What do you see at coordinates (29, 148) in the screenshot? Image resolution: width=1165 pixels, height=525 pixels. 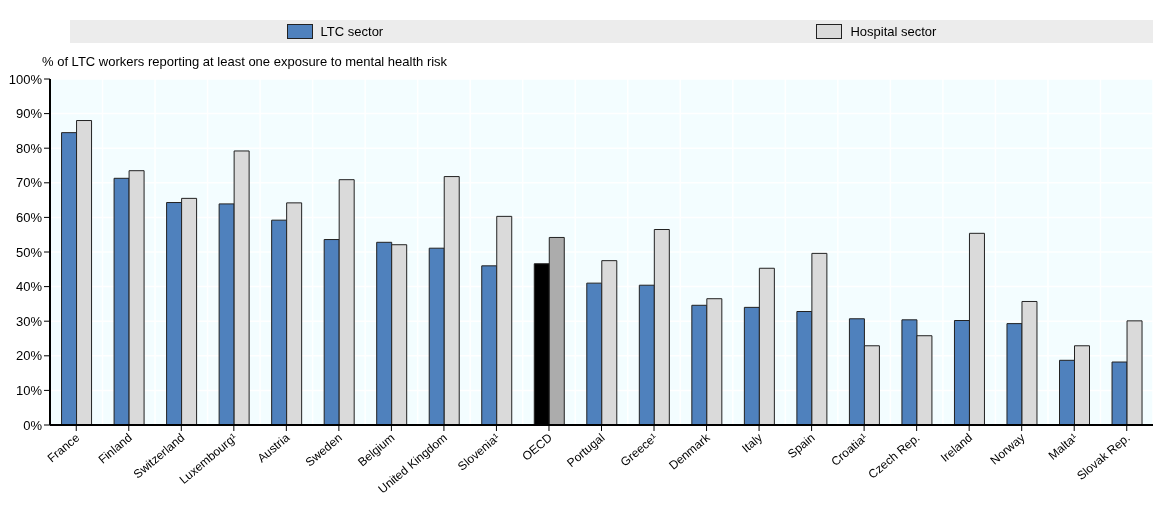 I see `y-tick-label: 80%` at bounding box center [29, 148].